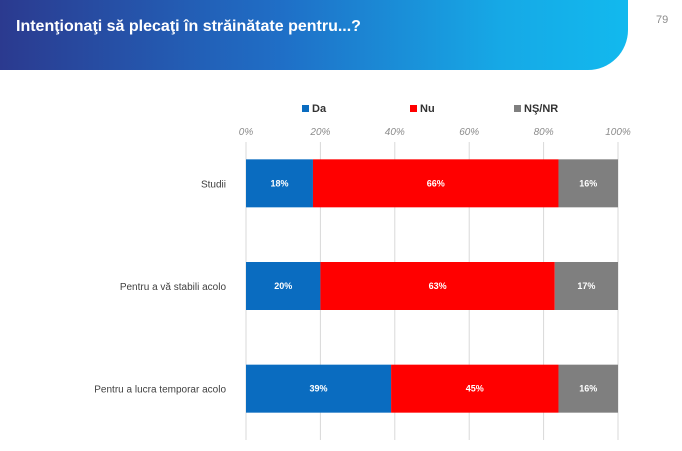 This screenshot has width=682, height=451. I want to click on legend-label-3: NŞ/NR, so click(541, 109).